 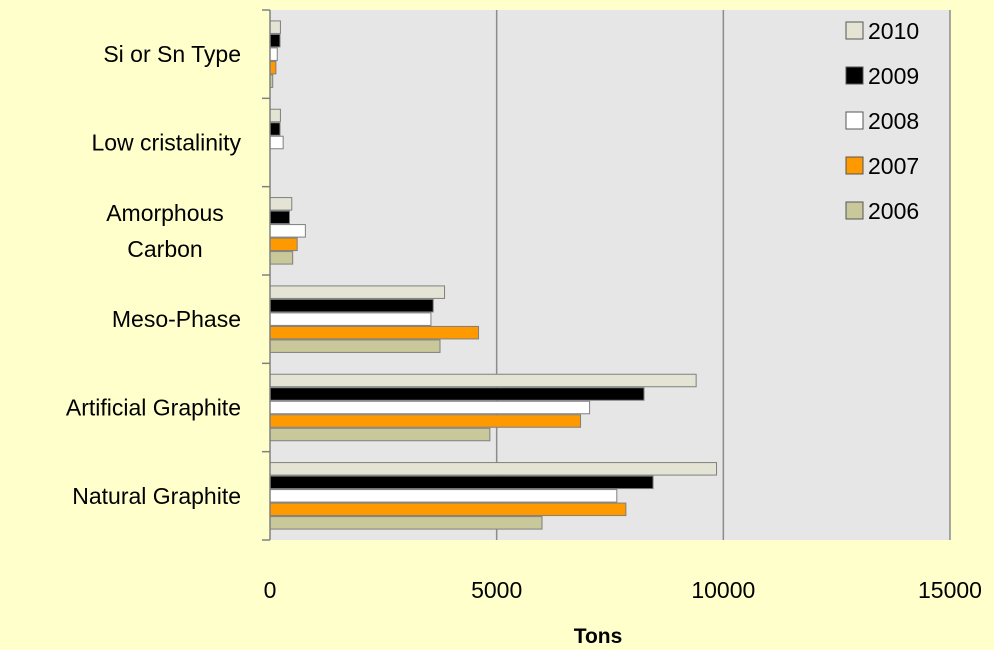 I want to click on category-label: Natural Graphite, so click(x=156, y=496).